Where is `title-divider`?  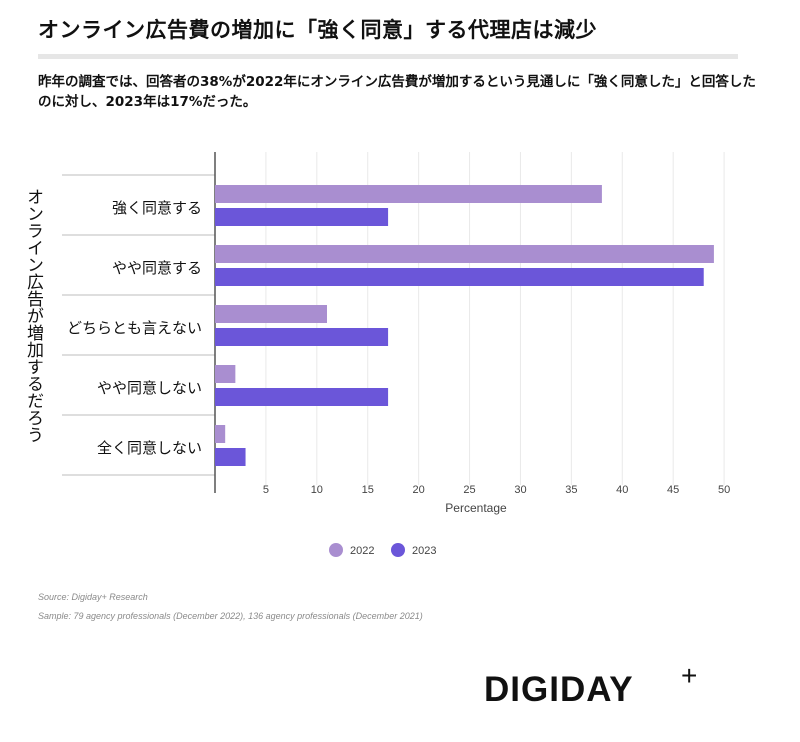
title-divider is located at coordinates (388, 56).